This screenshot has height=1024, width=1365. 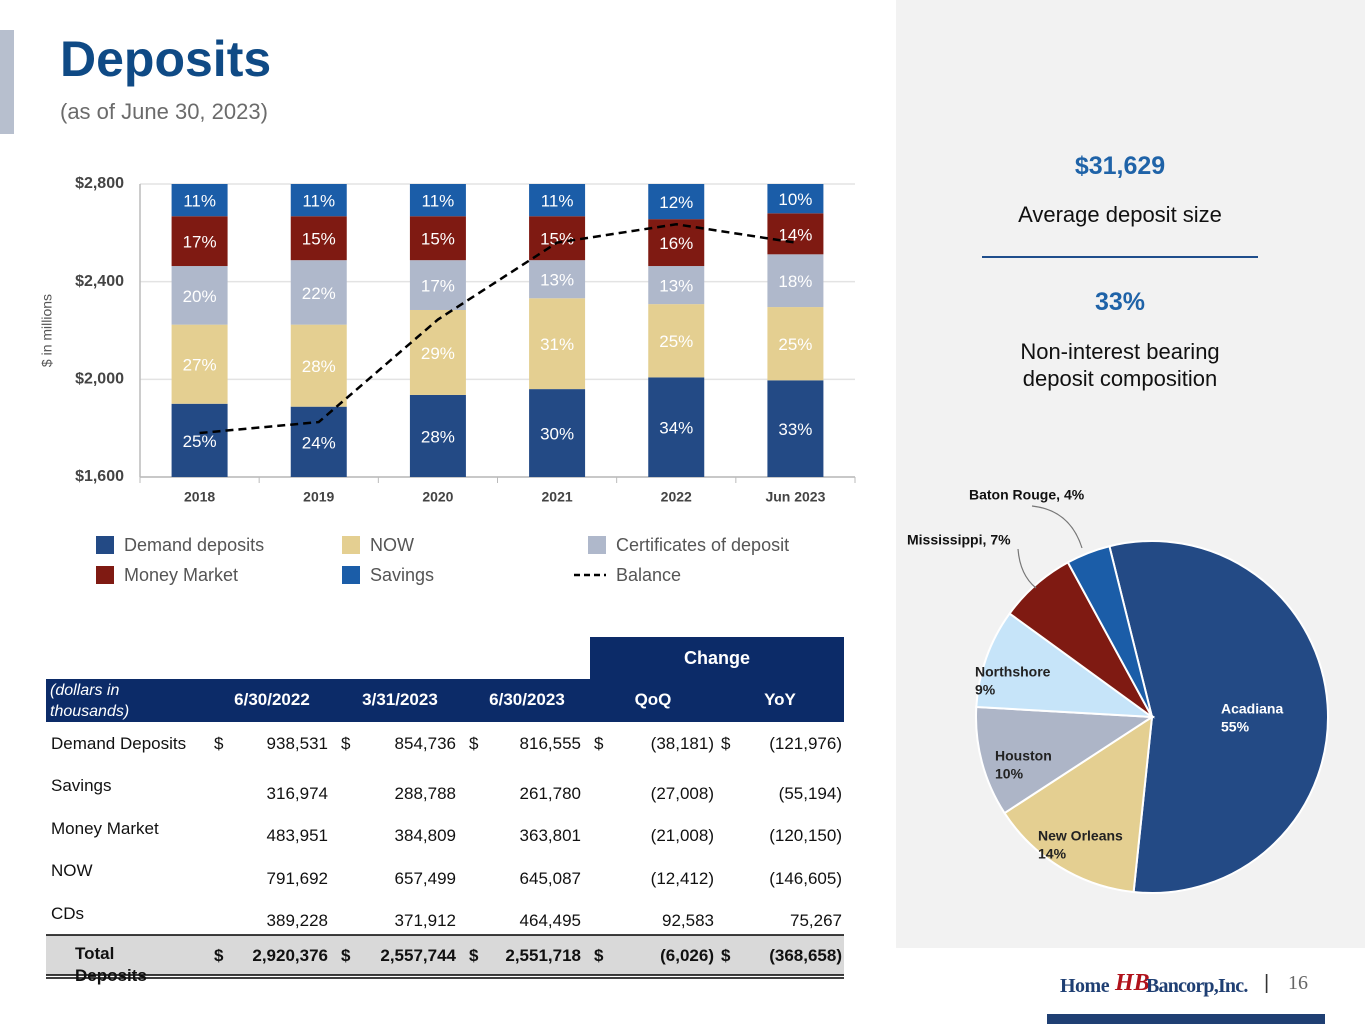 I want to click on table-cell: 645,087, so click(x=550, y=878).